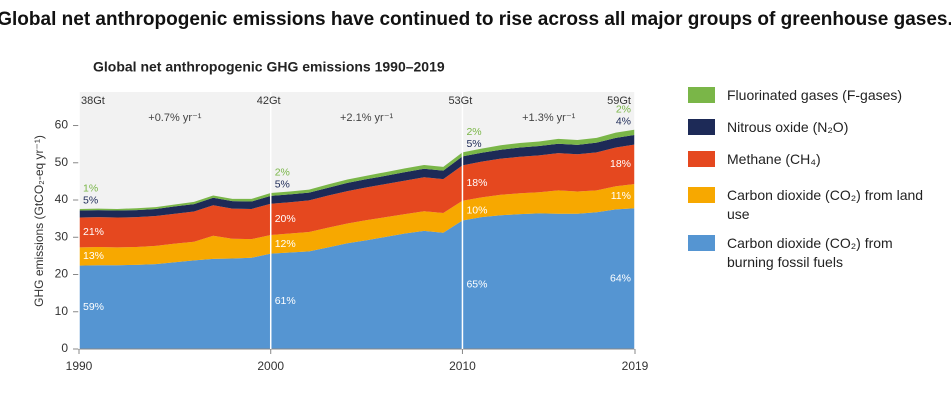  What do you see at coordinates (64, 348) in the screenshot?
I see `y-tick-label: 0` at bounding box center [64, 348].